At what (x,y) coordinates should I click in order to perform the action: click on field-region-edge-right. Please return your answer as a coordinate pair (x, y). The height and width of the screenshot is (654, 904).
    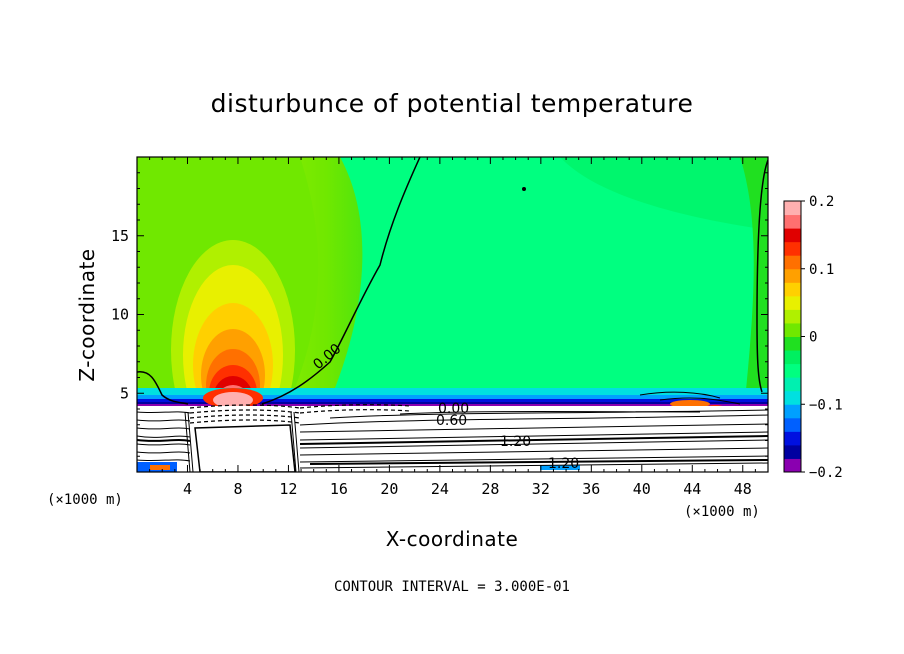
    Looking at the image, I should click on (754, 278).